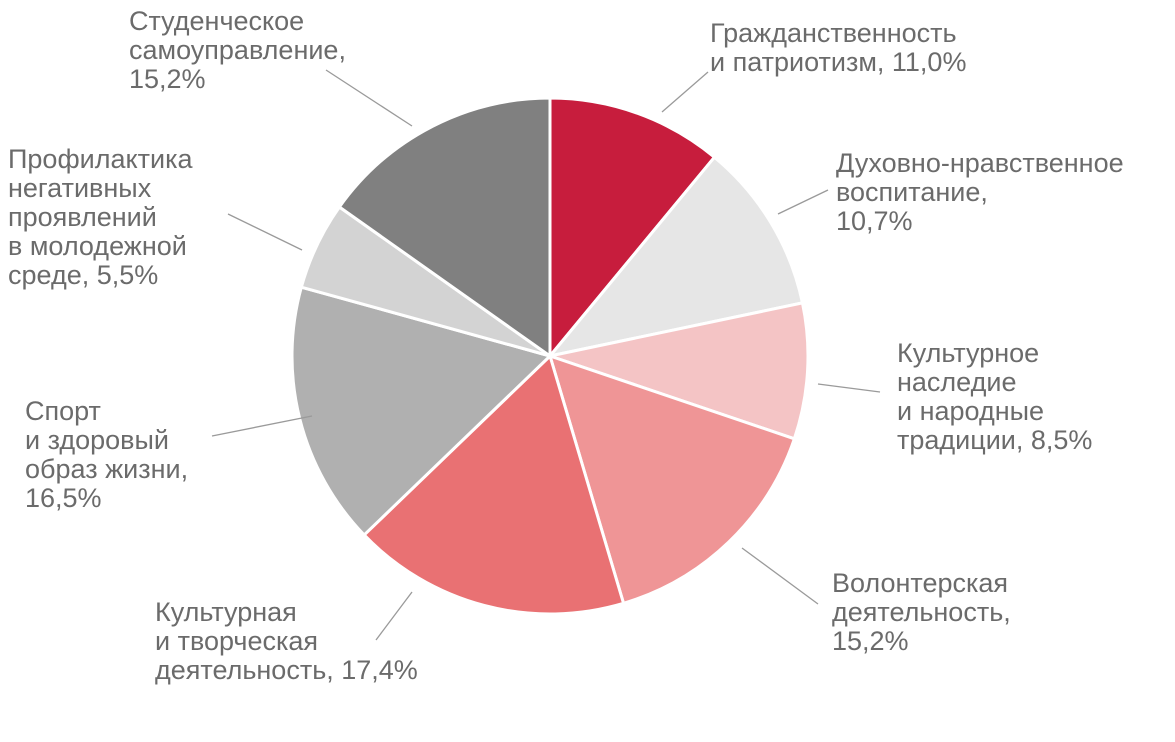 The height and width of the screenshot is (742, 1175). I want to click on label-sport: Спорт и здоровый образ жизни, 16,5%, so click(106, 455).